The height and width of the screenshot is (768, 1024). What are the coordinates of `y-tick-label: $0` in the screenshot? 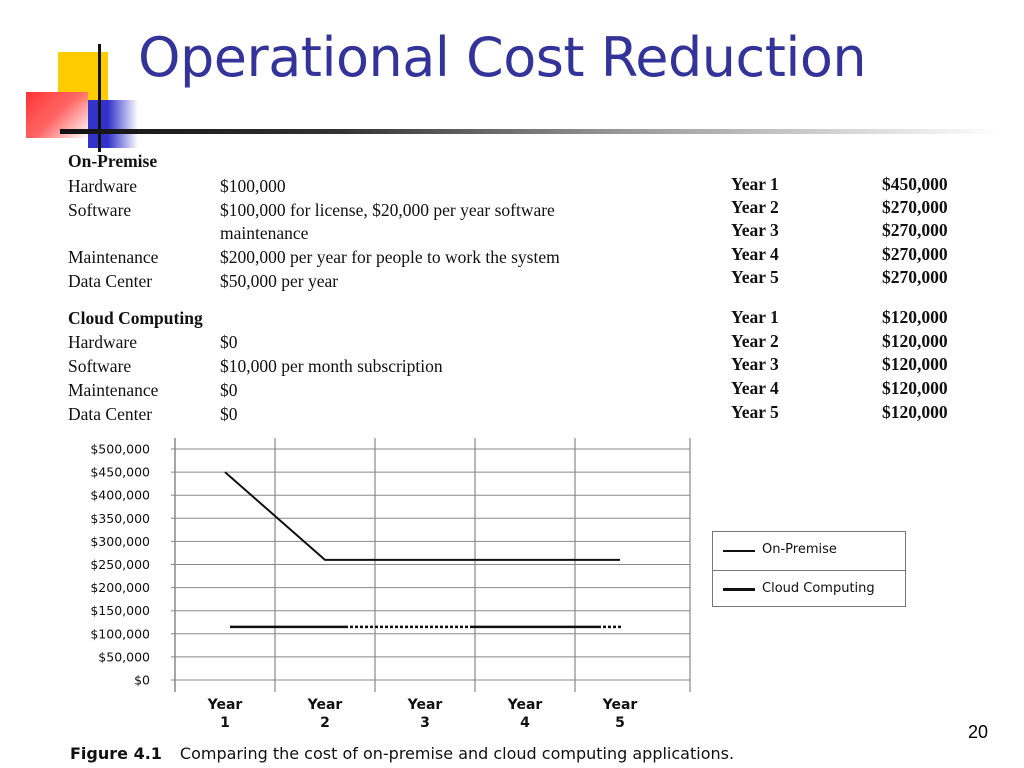 It's located at (142, 680).